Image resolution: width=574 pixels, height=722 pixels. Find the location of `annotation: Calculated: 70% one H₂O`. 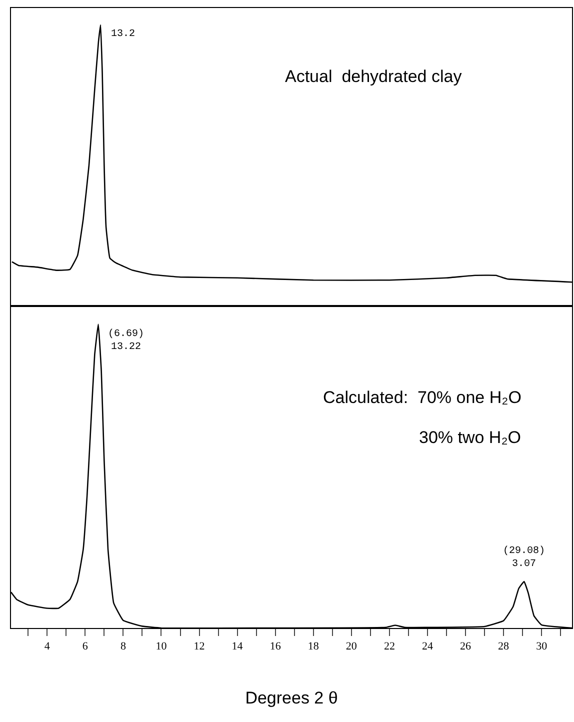

annotation: Calculated: 70% one H₂O is located at coordinates (422, 397).